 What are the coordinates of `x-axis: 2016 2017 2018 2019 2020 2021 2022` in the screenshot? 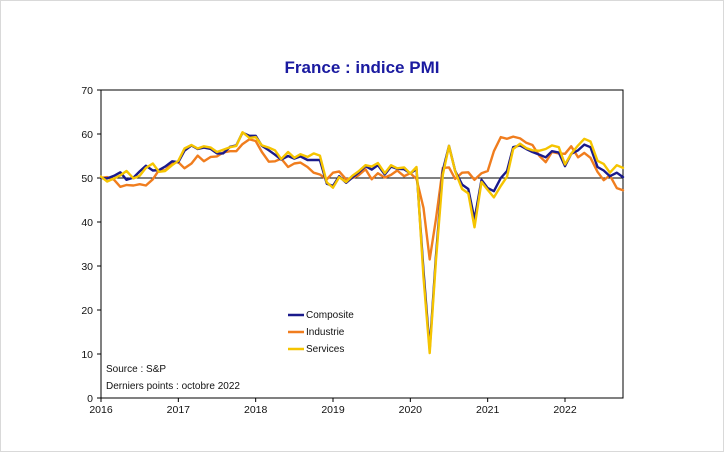 It's located at (333, 407).